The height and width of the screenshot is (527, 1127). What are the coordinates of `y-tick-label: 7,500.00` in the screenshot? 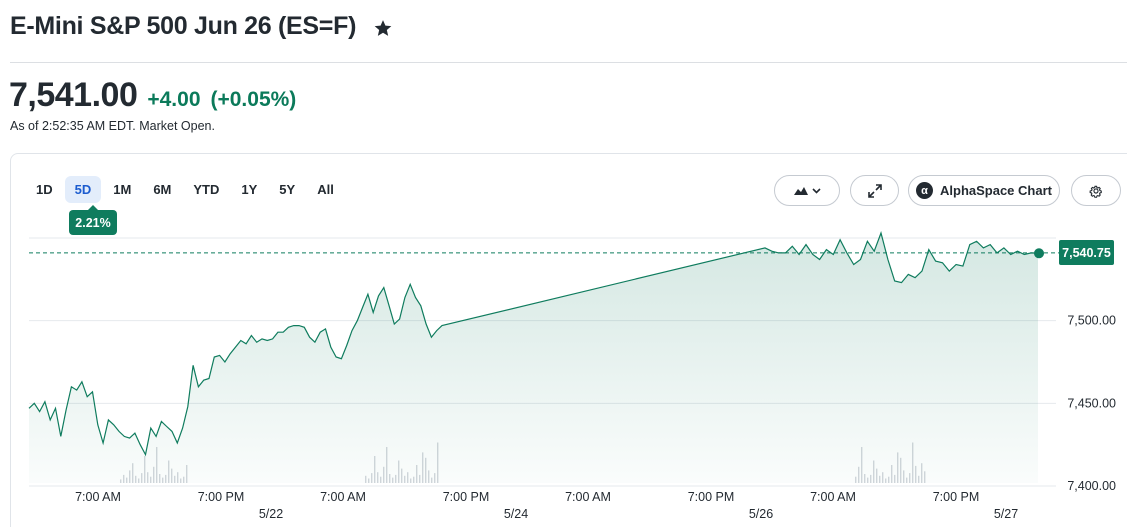 It's located at (1091, 321).